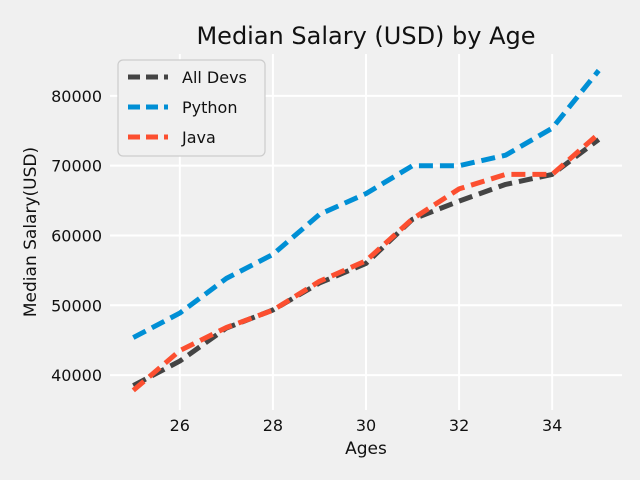 This screenshot has width=640, height=480. What do you see at coordinates (552, 425) in the screenshot?
I see `x-tick-label: 34` at bounding box center [552, 425].